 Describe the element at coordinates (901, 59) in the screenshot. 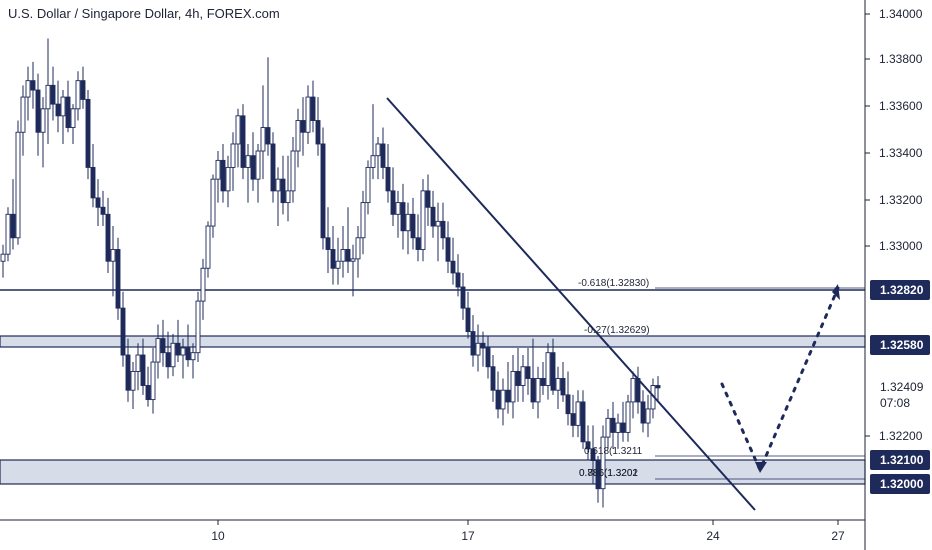

I see `y-tick-label: 1.33800` at that location.